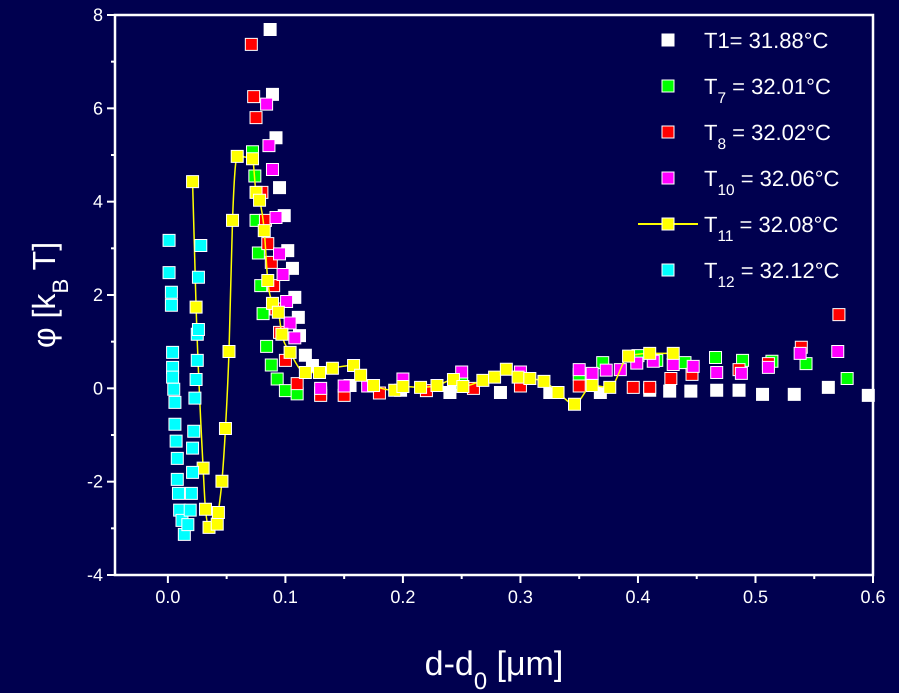 This screenshot has width=899, height=693. What do you see at coordinates (97, 295) in the screenshot?
I see `y-tick-label: 2` at bounding box center [97, 295].